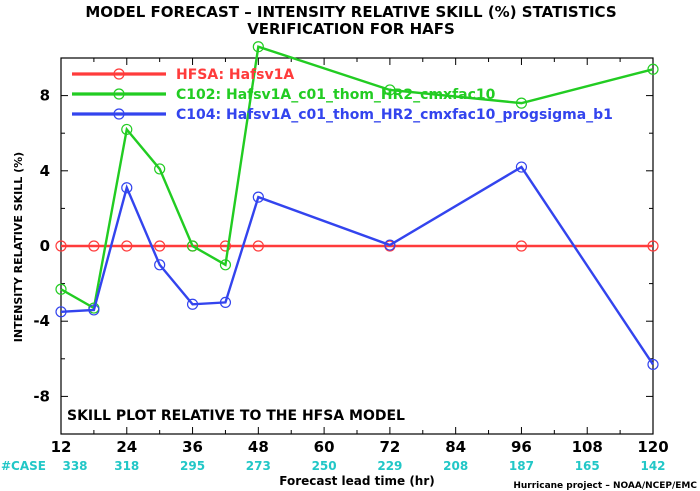  Describe the element at coordinates (74, 466) in the screenshot. I see `case-count: 338` at that location.